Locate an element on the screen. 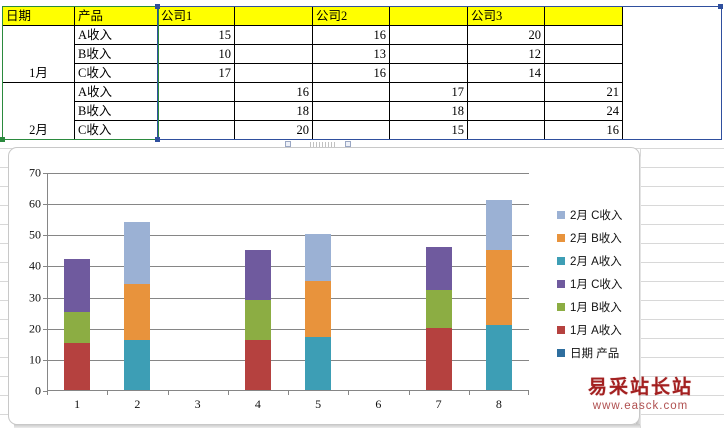 The height and width of the screenshot is (428, 724). table-row: C收入 20 15 16 is located at coordinates (313, 130).